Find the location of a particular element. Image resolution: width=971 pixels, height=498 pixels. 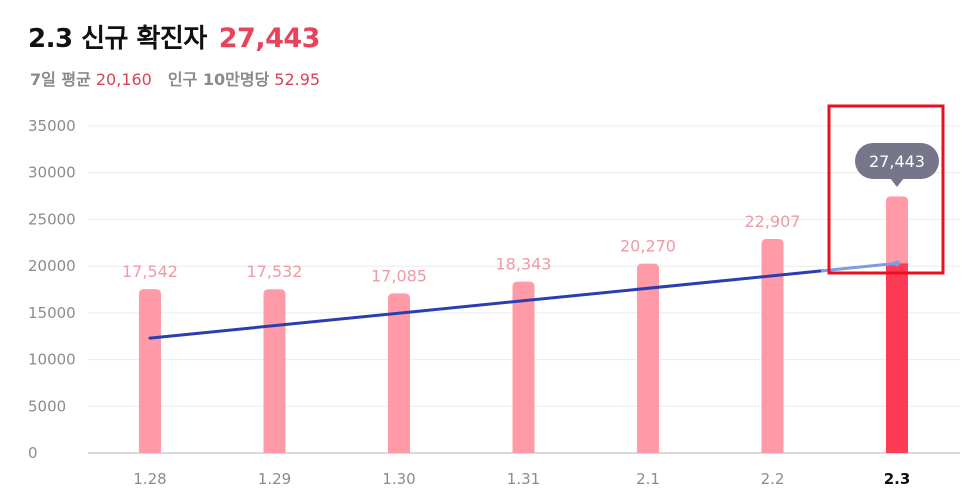

tooltip-bubble is located at coordinates (897, 161).